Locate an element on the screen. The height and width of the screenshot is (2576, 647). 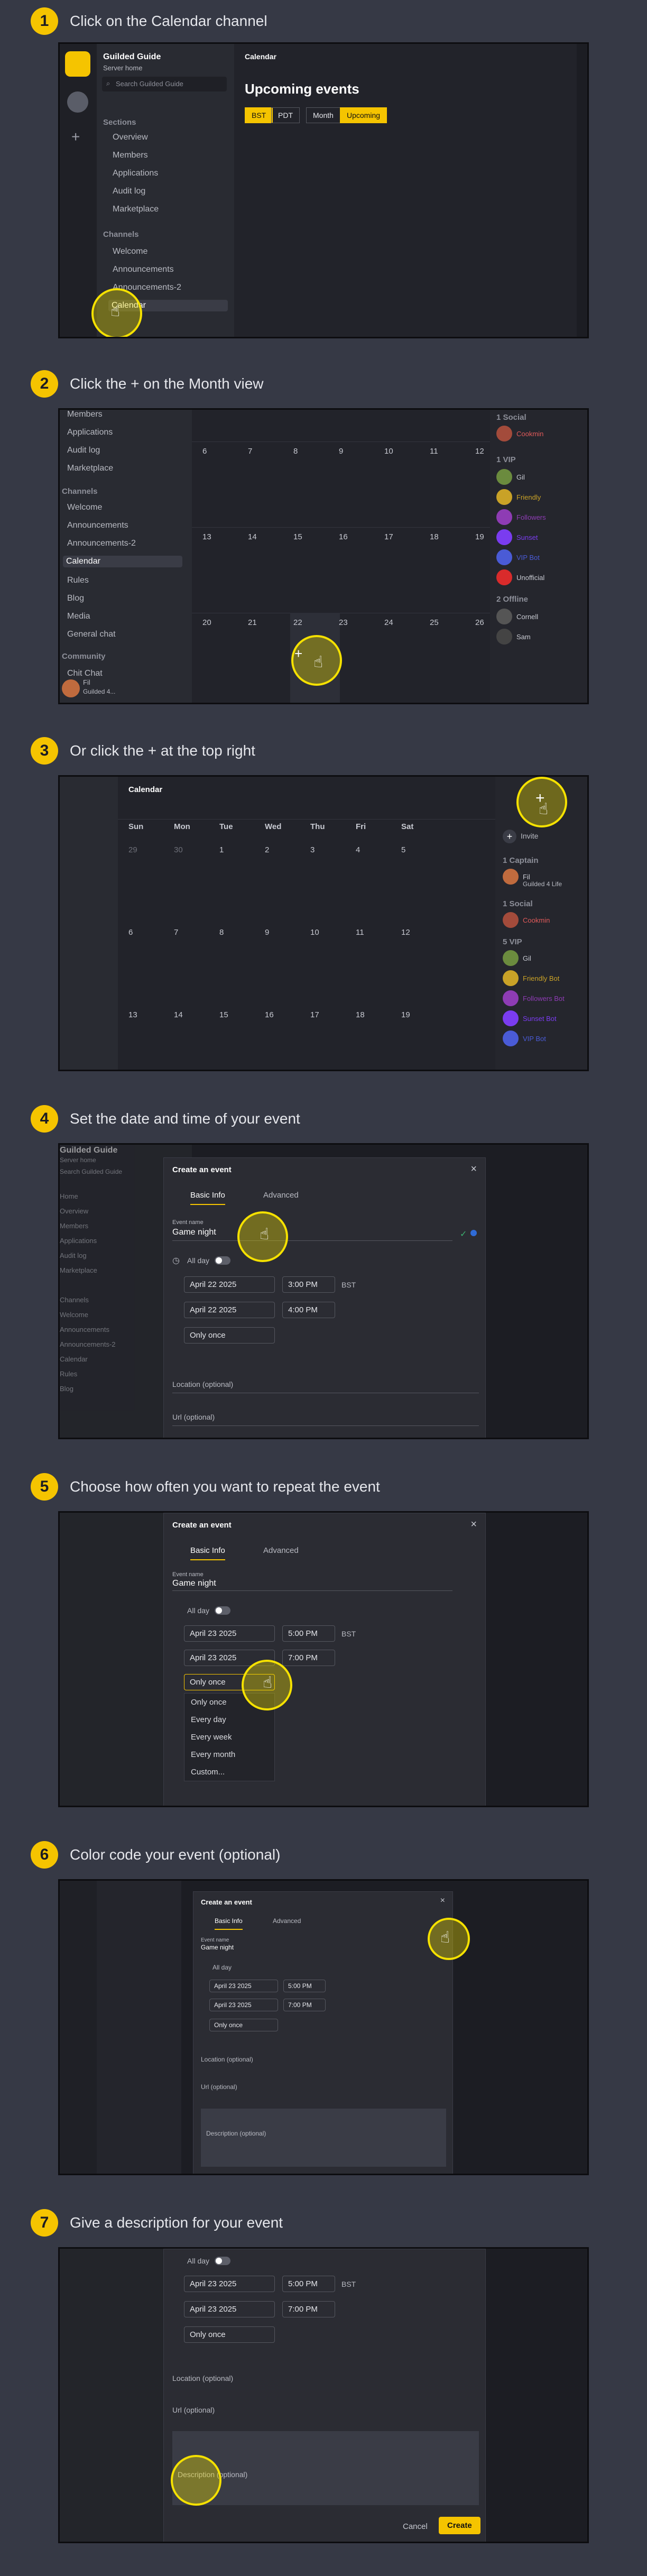
day-cell-label: 19 is located at coordinates (479, 536).